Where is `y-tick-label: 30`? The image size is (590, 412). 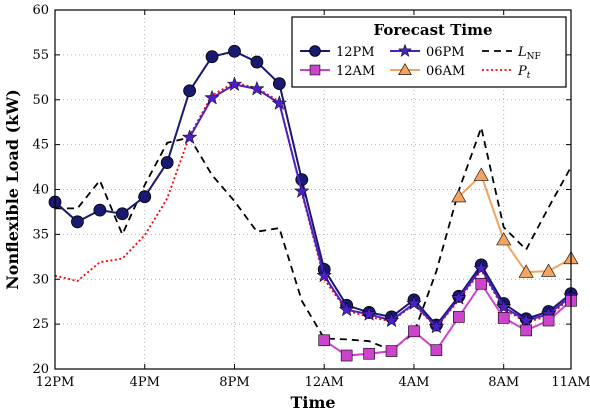
y-tick-label: 30 is located at coordinates (40, 279).